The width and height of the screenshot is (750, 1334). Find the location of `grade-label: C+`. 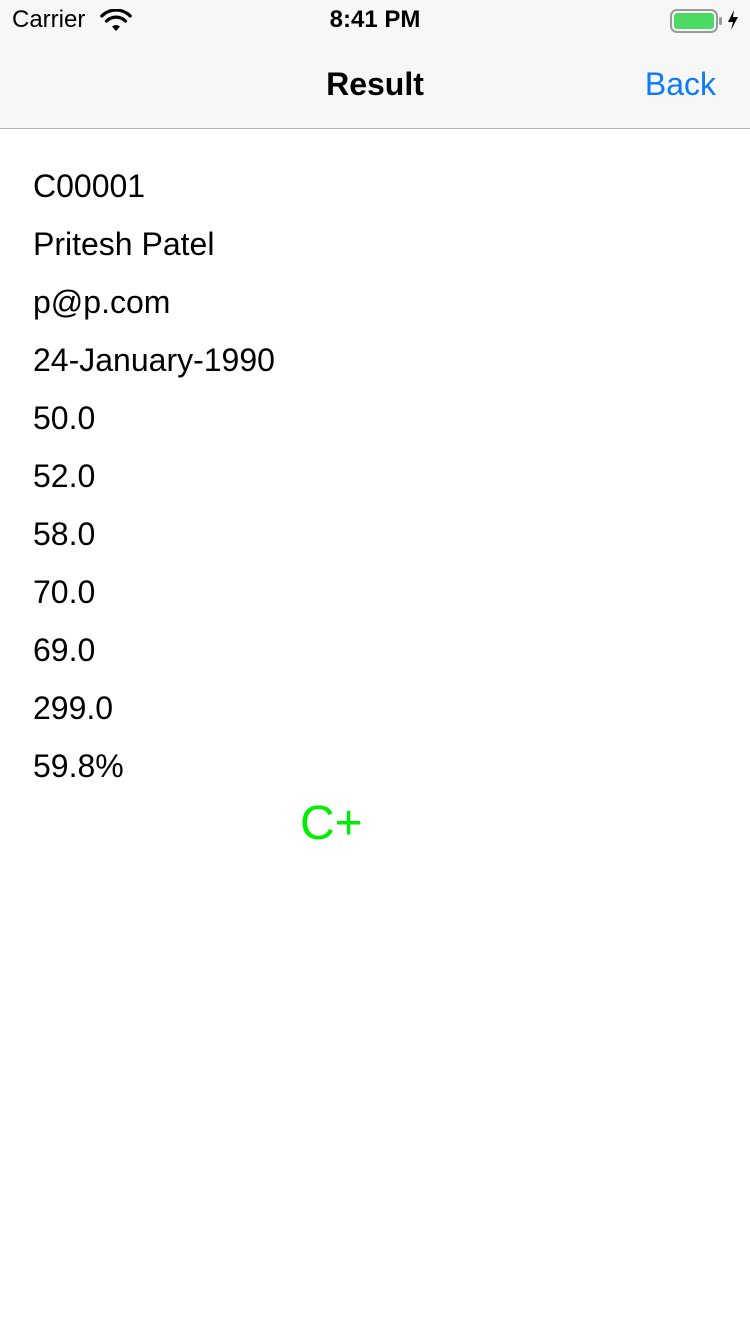

grade-label: C+ is located at coordinates (331, 823).